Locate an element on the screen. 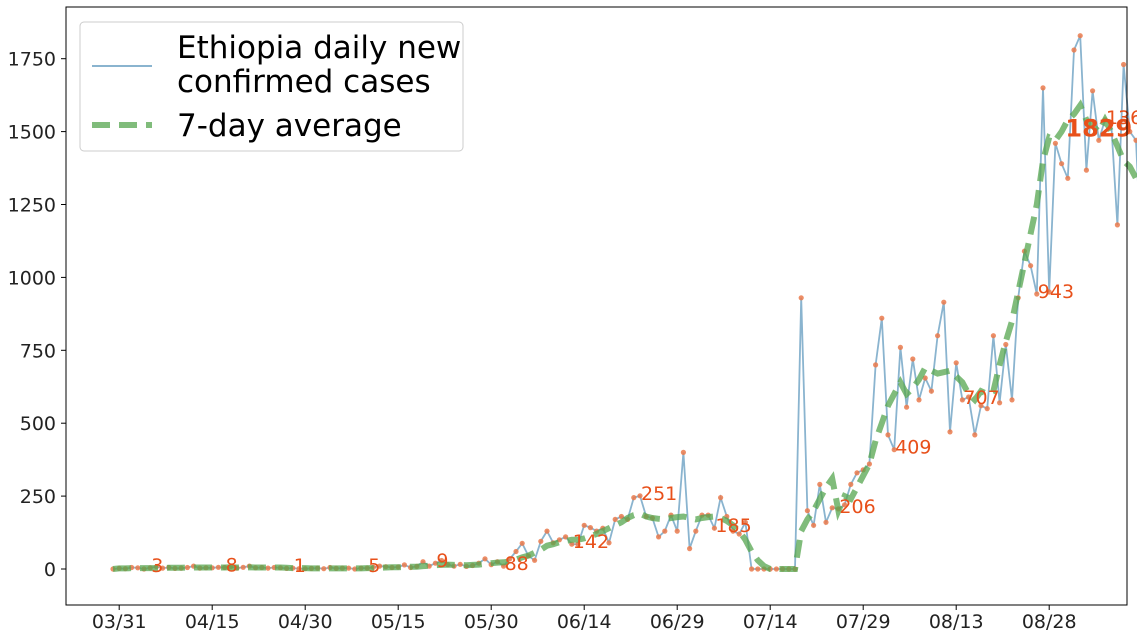  legend-label-daily: Ethiopia daily new confirmed cases is located at coordinates (319, 65).